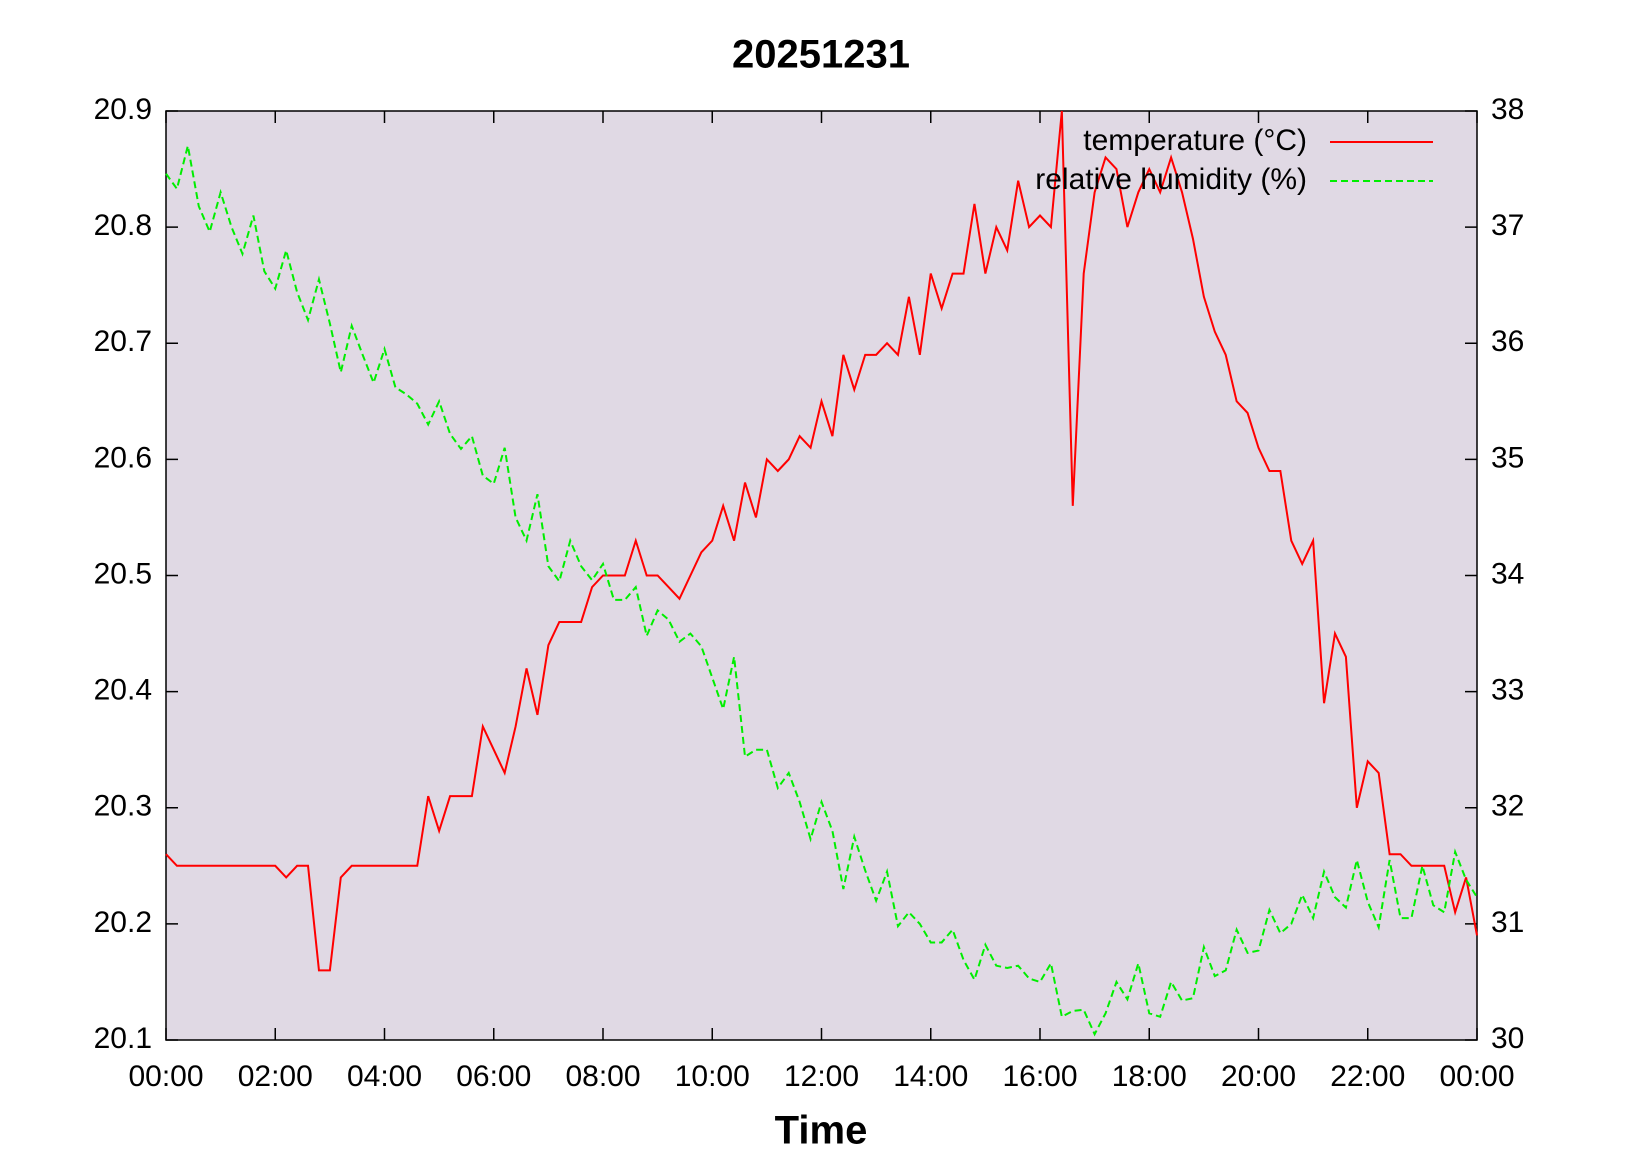 This screenshot has width=1650, height=1155. What do you see at coordinates (821, 1076) in the screenshot?
I see `x-tick-label: 12:00` at bounding box center [821, 1076].